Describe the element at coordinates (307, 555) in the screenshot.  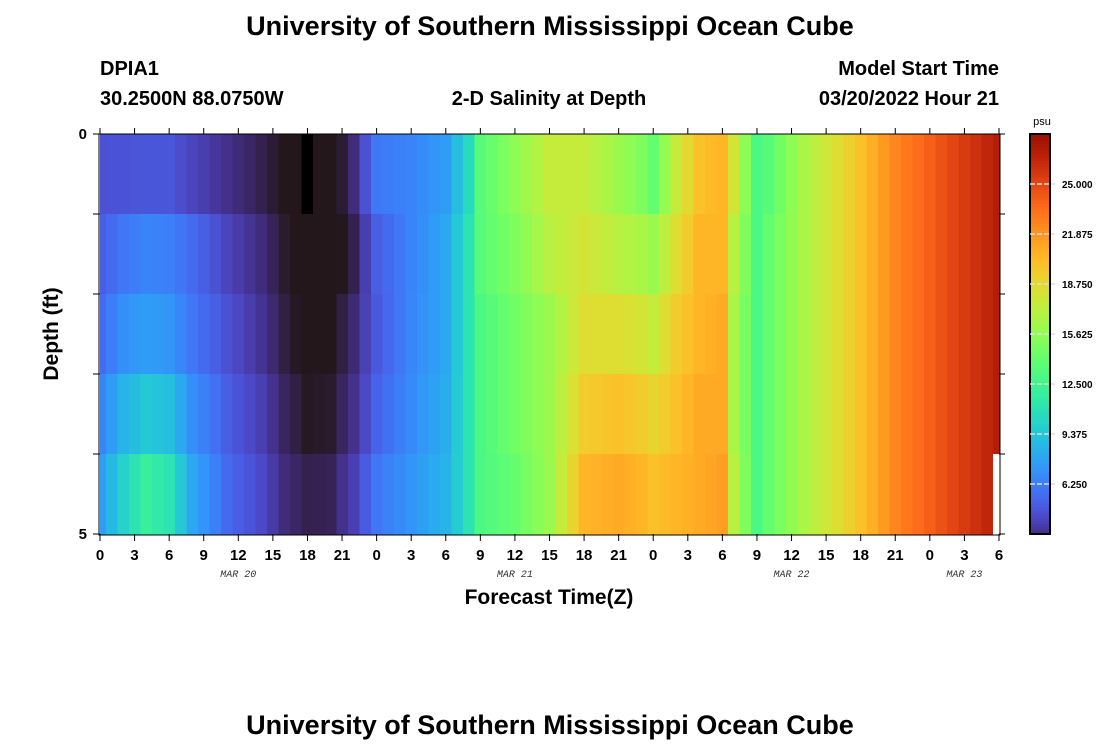
I see `x-tick-label: 18` at that location.